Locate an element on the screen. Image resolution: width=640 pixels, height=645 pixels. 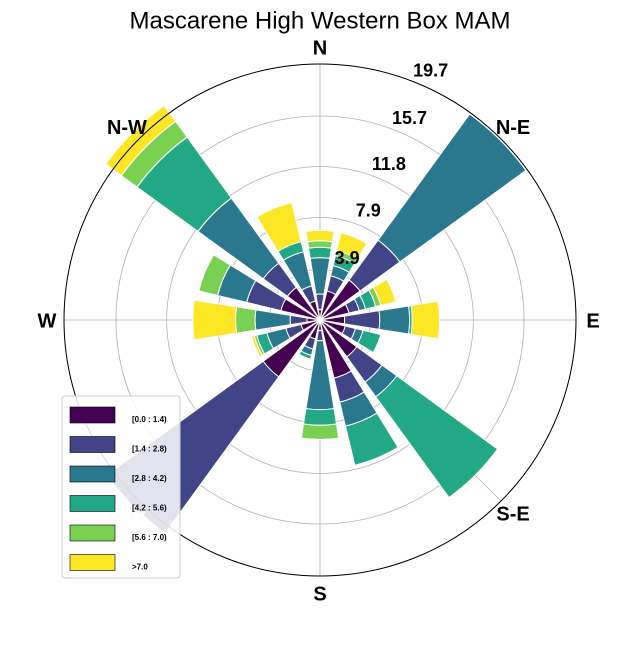
r-tick-label: 11.8 is located at coordinates (389, 164).